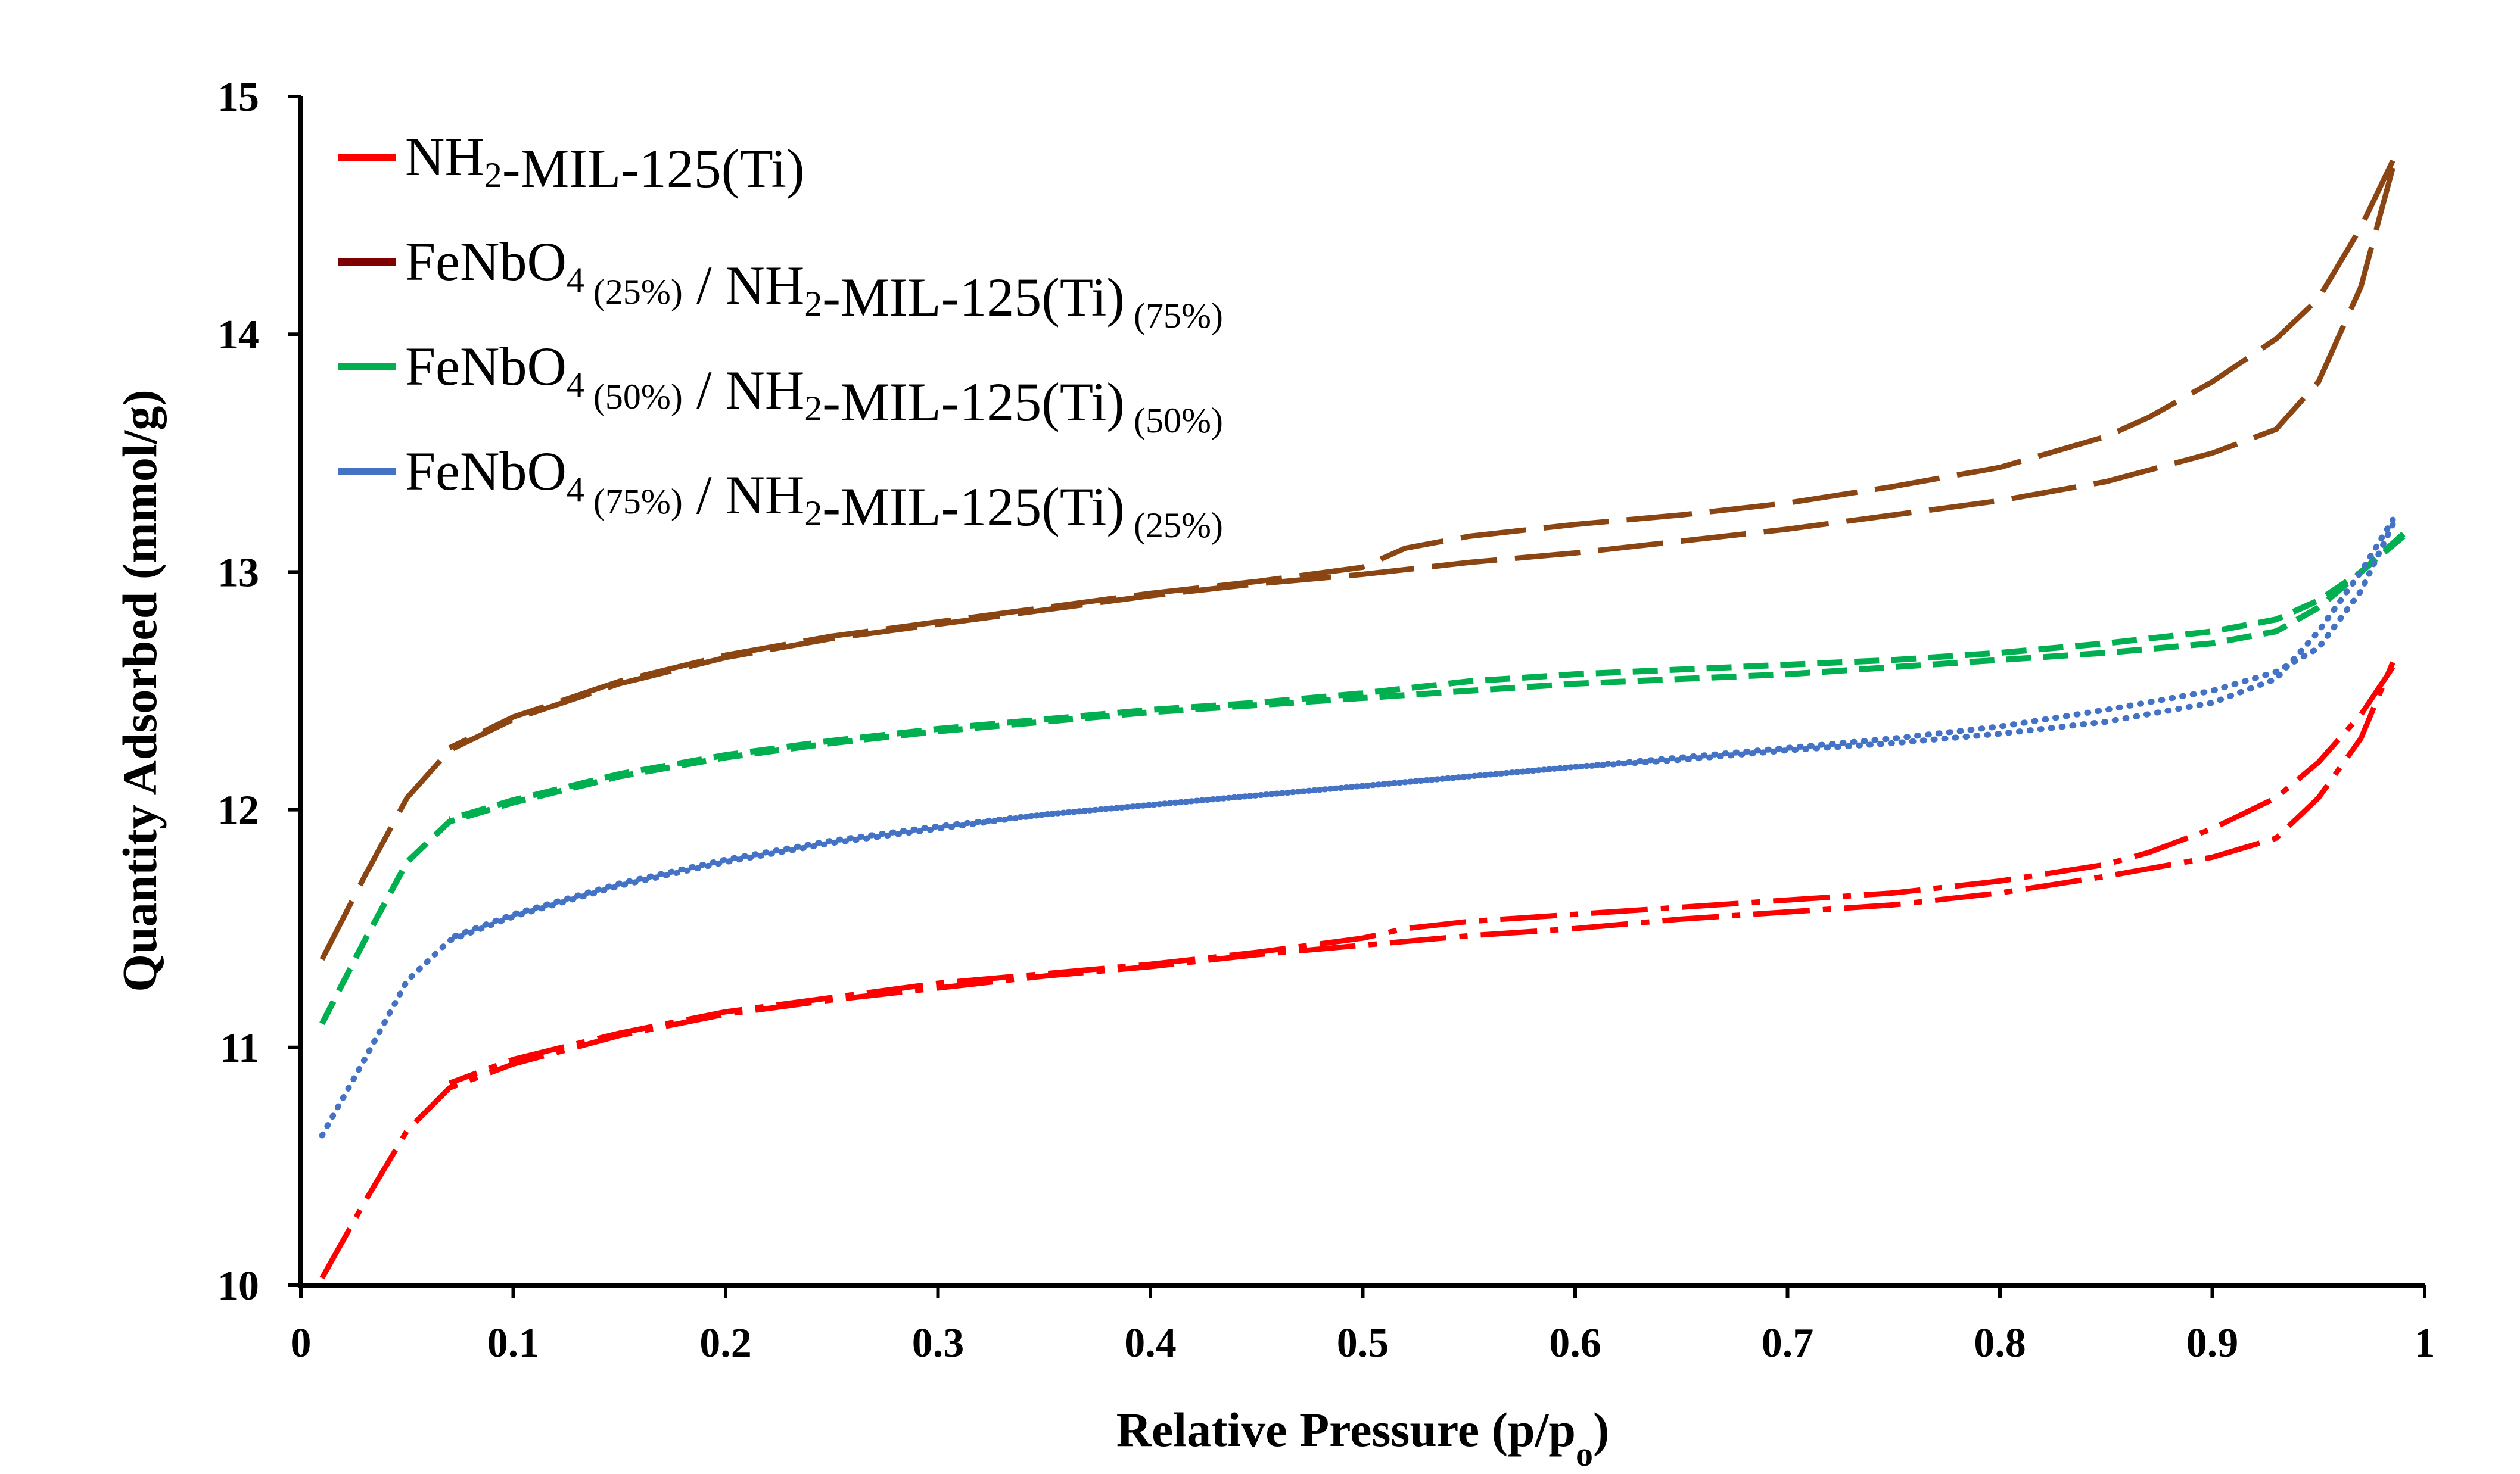  Describe the element at coordinates (513, 1343) in the screenshot. I see `x-tick-label: 0.1` at that location.